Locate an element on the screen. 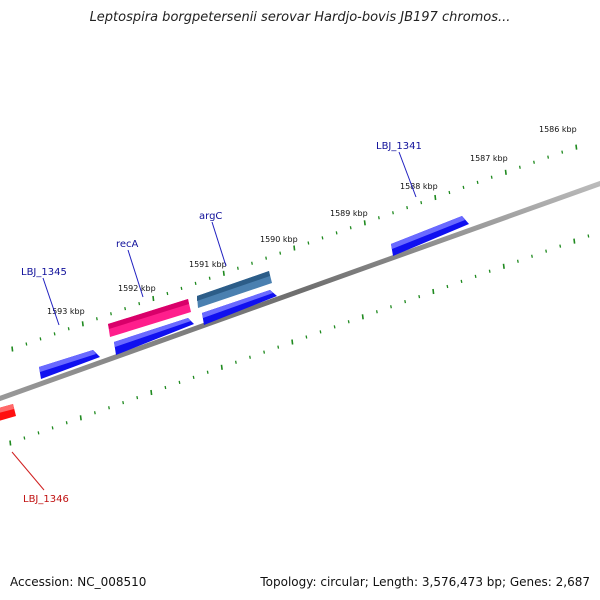 This screenshot has width=600, height=600. scale-label: 1586 kbp is located at coordinates (558, 129).